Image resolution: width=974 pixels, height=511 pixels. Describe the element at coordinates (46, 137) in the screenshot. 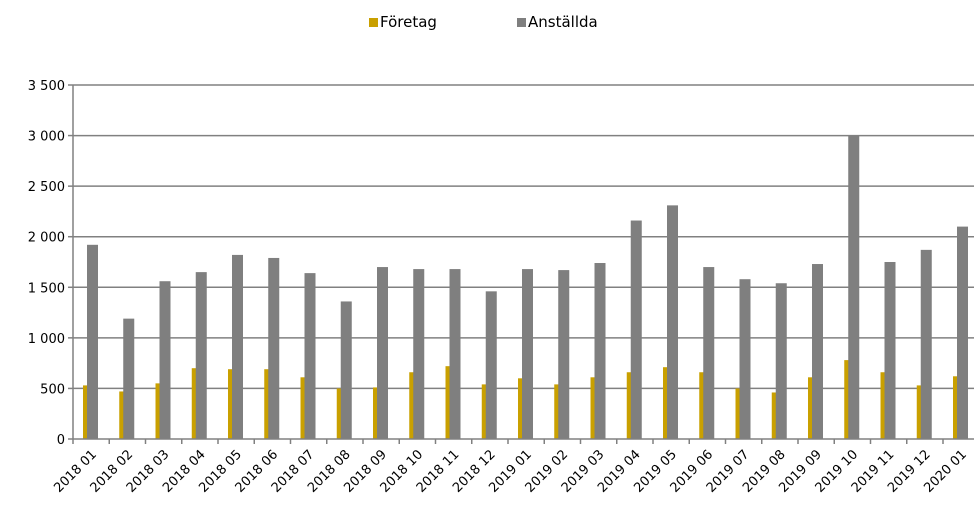

I see `y-tick-label: 3 000` at that location.